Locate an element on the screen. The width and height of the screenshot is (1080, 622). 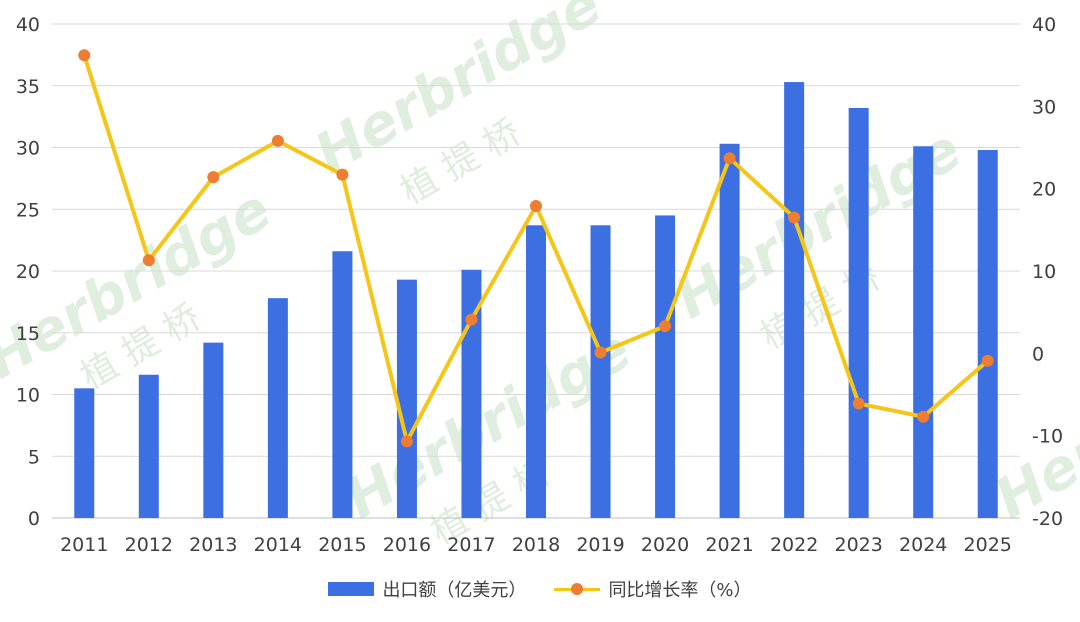
x-tick-label: 2021 is located at coordinates (729, 545).